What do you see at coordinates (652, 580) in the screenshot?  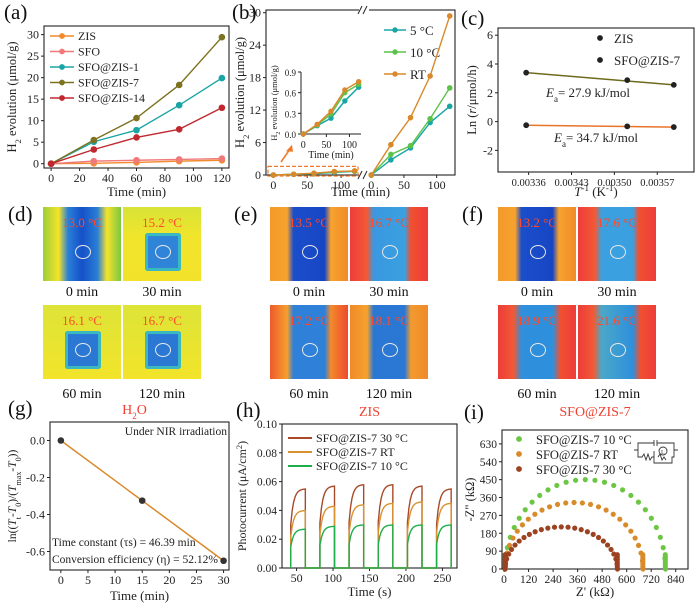 I see `x-tick-label: 720` at bounding box center [652, 580].